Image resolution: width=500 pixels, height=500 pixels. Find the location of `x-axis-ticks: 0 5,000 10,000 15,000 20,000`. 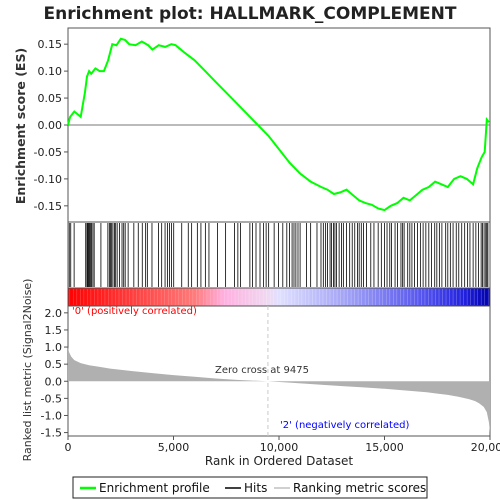

x-axis-ticks: 0 5,000 10,000 15,000 20,000 is located at coordinates (282, 445).